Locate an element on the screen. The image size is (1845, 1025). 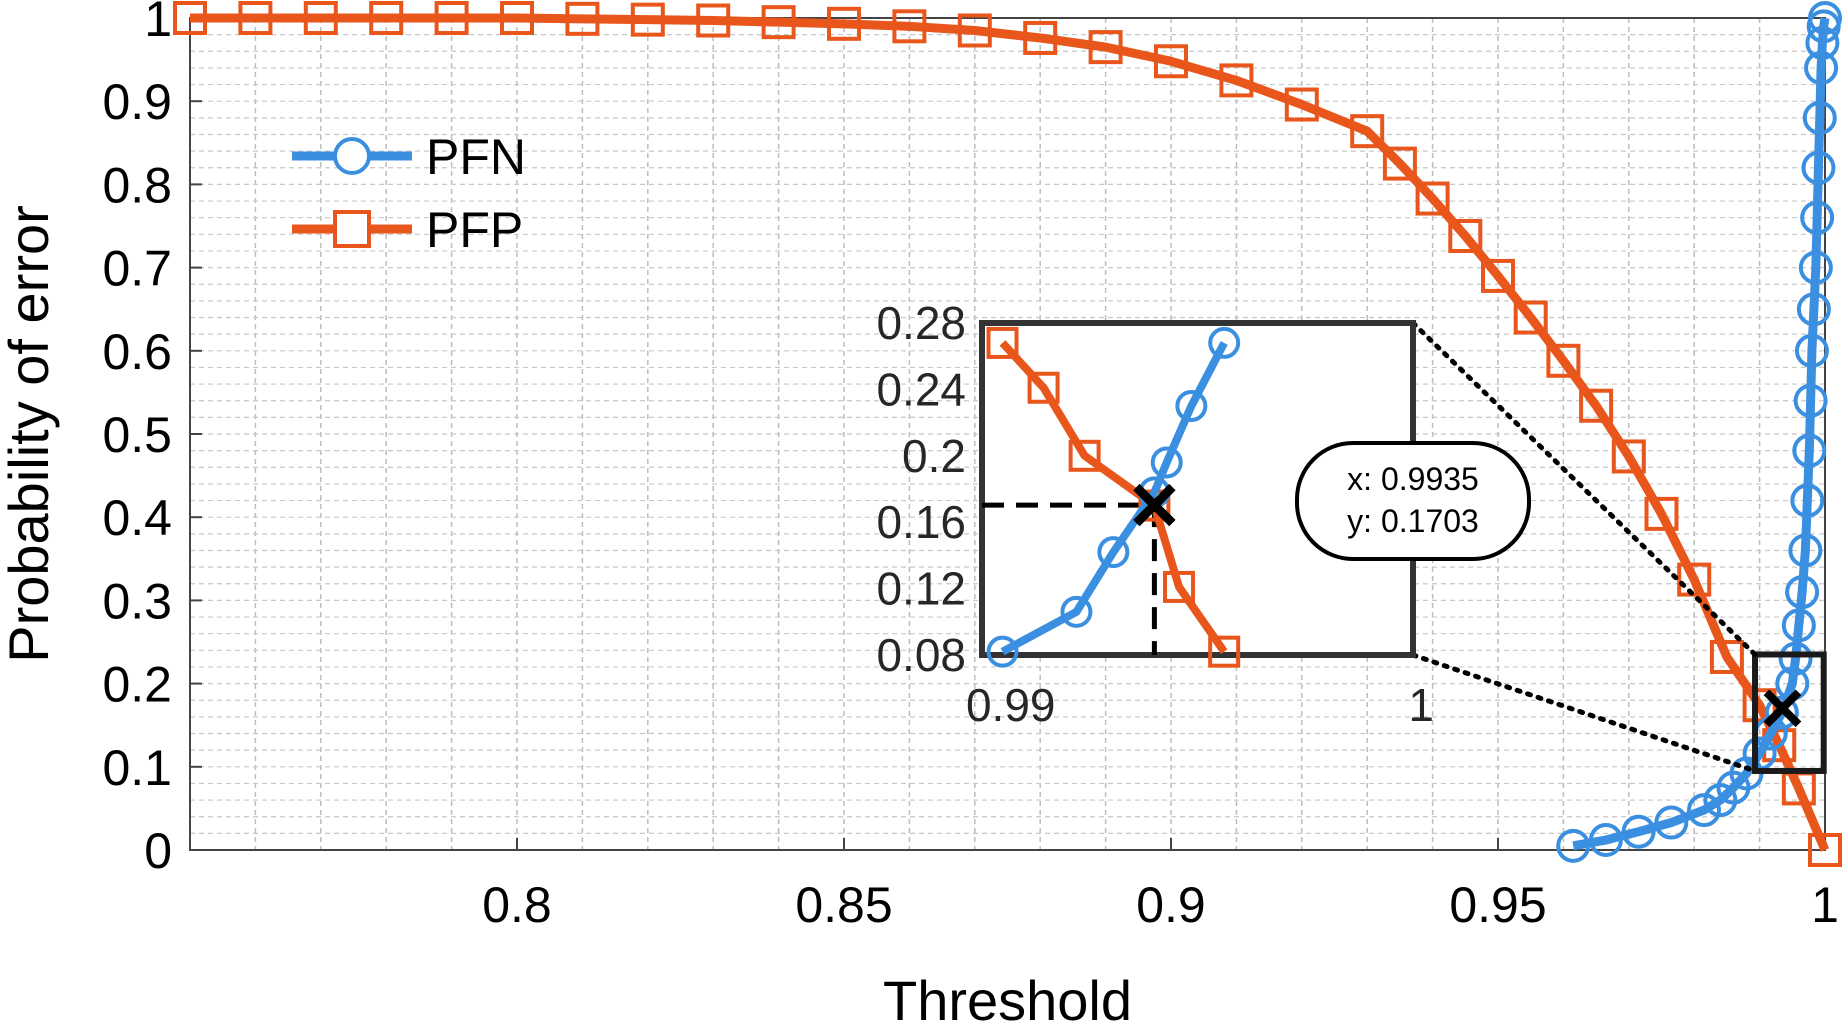
y-tick-label: 0.8 is located at coordinates (137, 185).